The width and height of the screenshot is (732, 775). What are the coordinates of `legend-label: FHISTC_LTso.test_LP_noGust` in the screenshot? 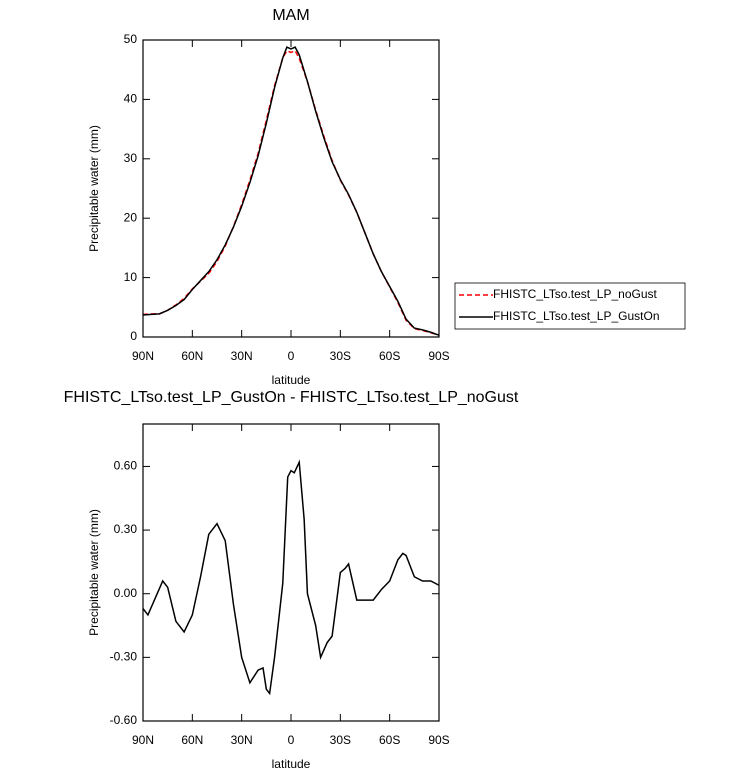 It's located at (575, 294).